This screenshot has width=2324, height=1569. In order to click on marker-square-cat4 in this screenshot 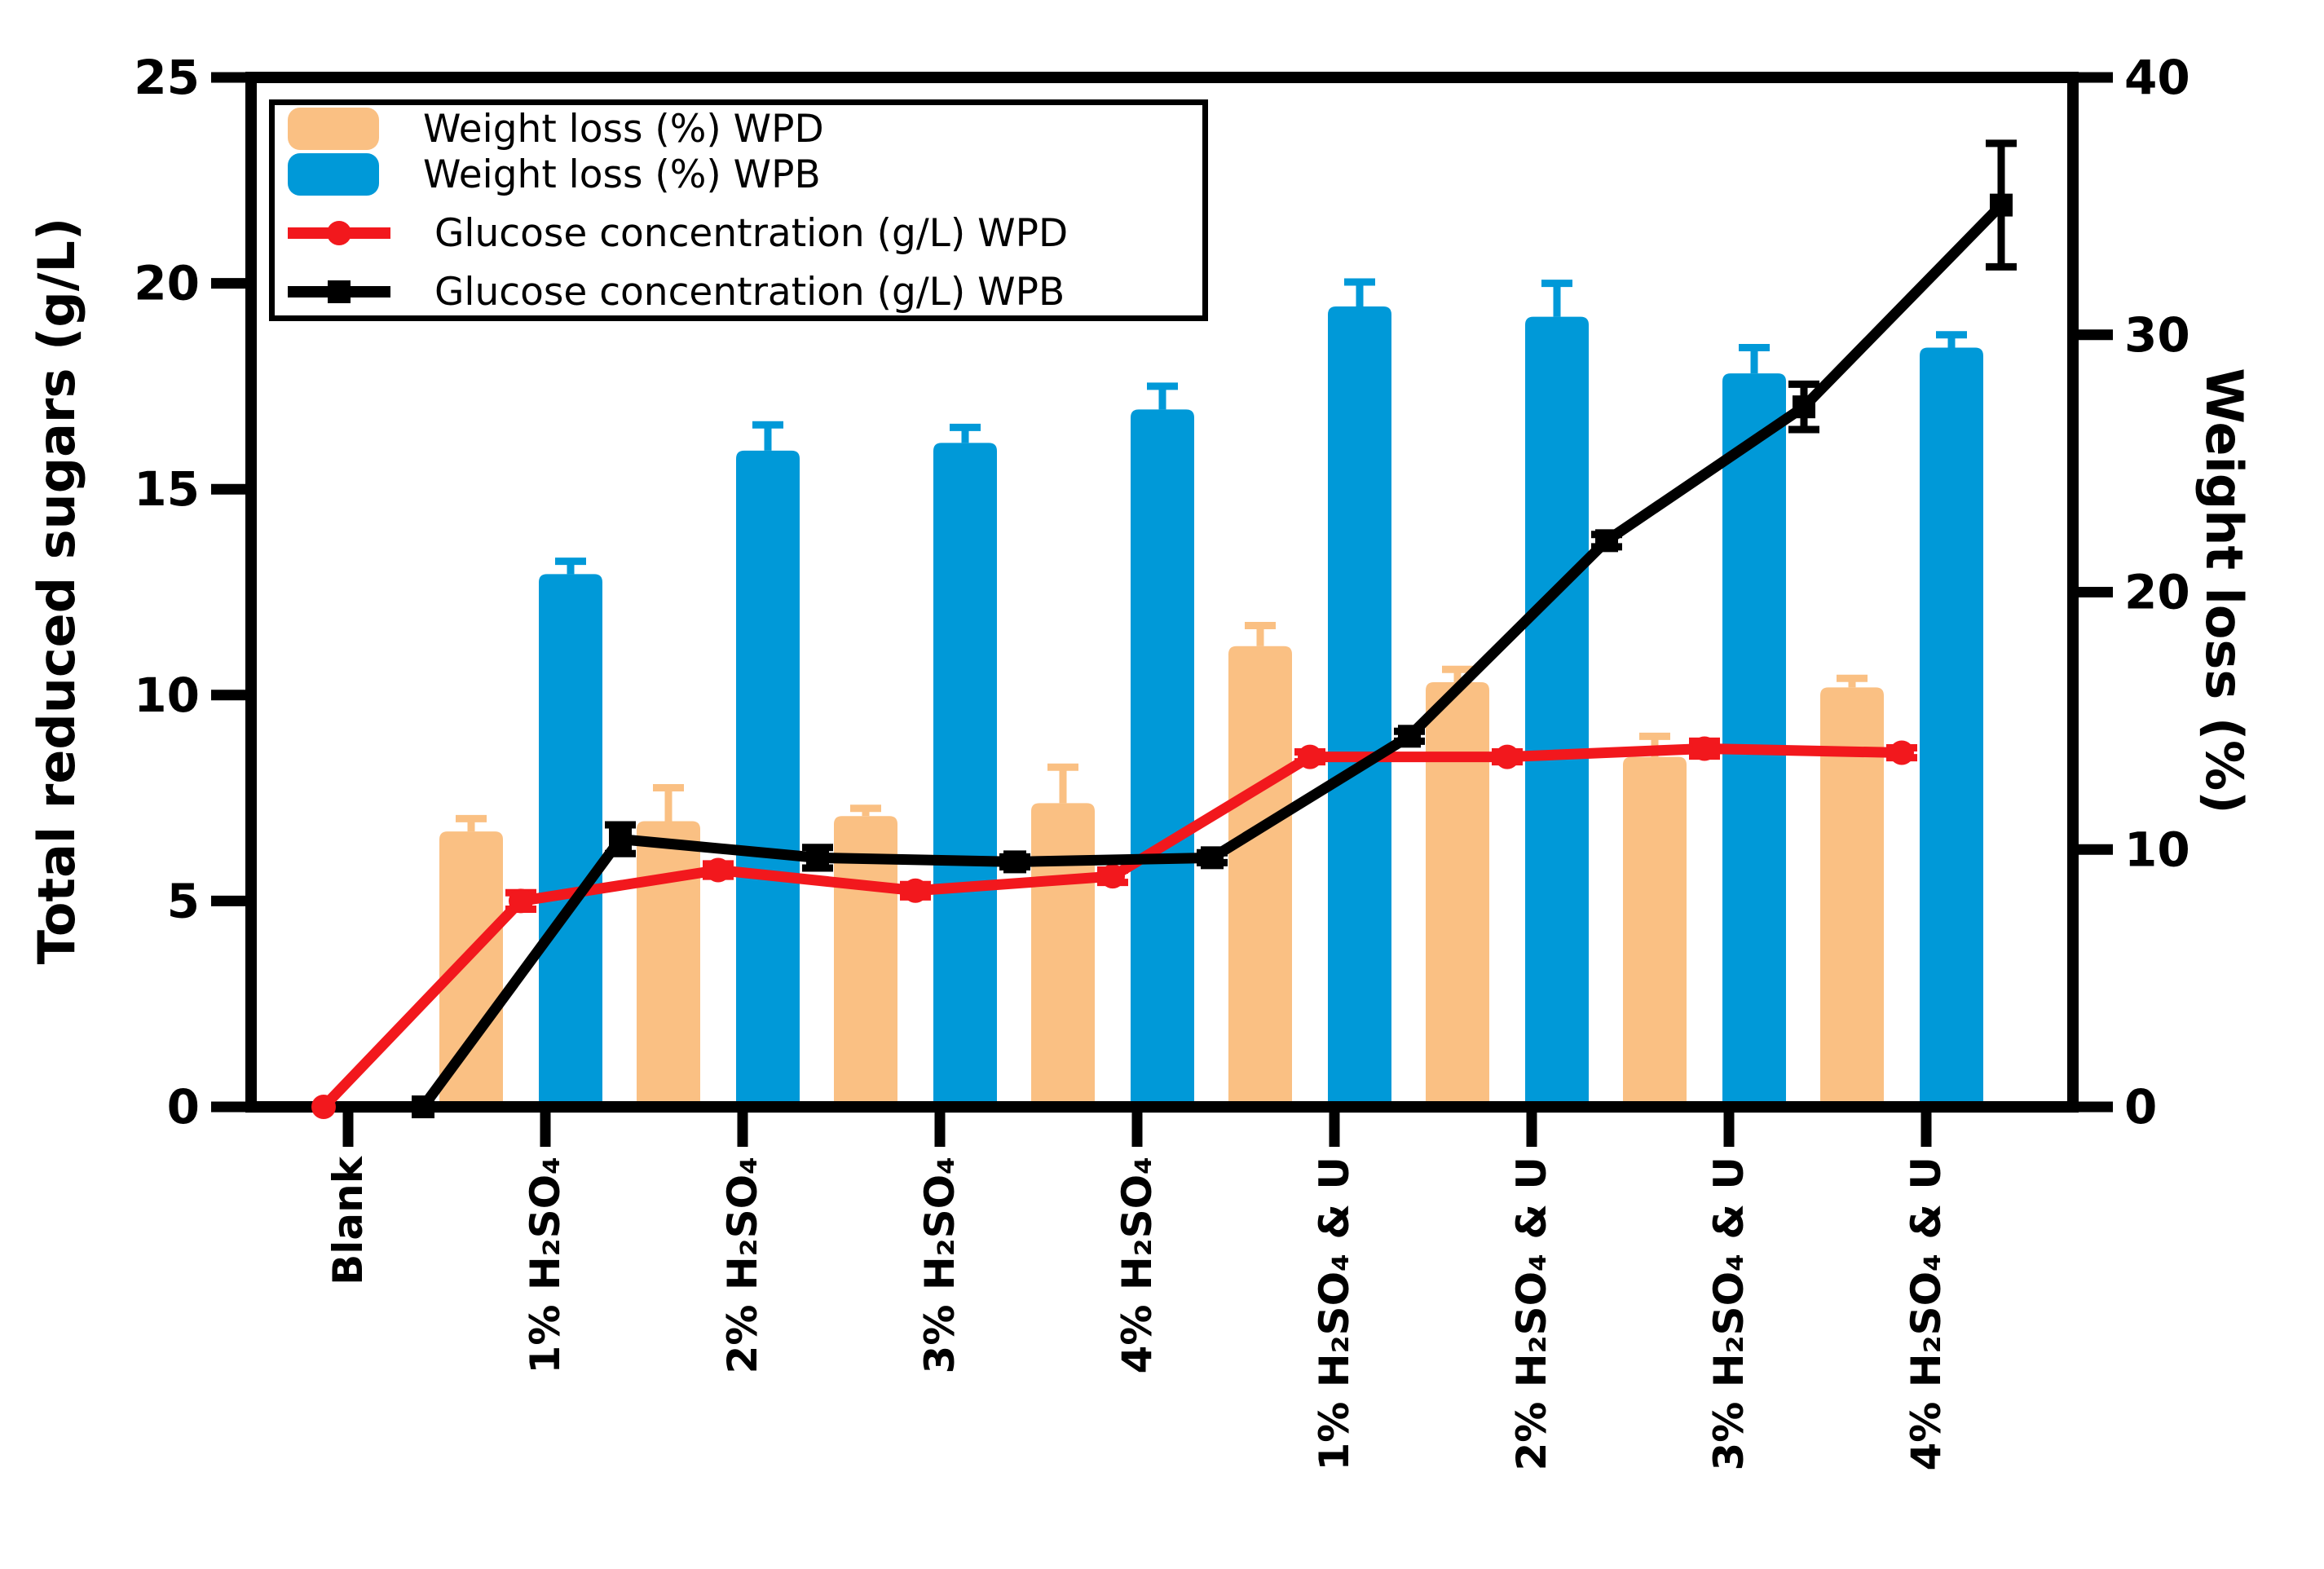, I will do `click(1212, 858)`.